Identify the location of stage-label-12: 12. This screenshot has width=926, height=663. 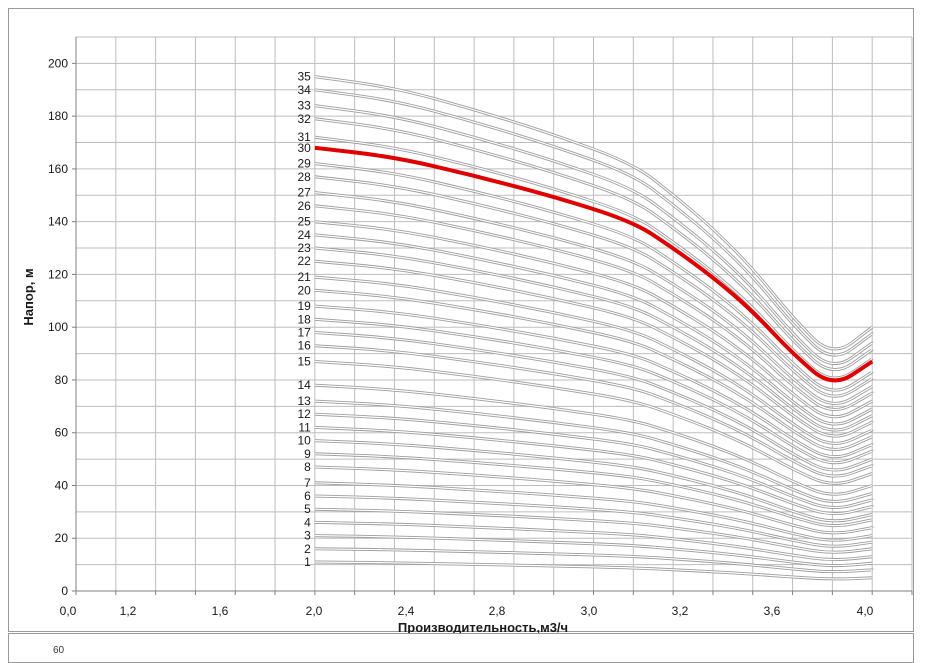
(304, 414).